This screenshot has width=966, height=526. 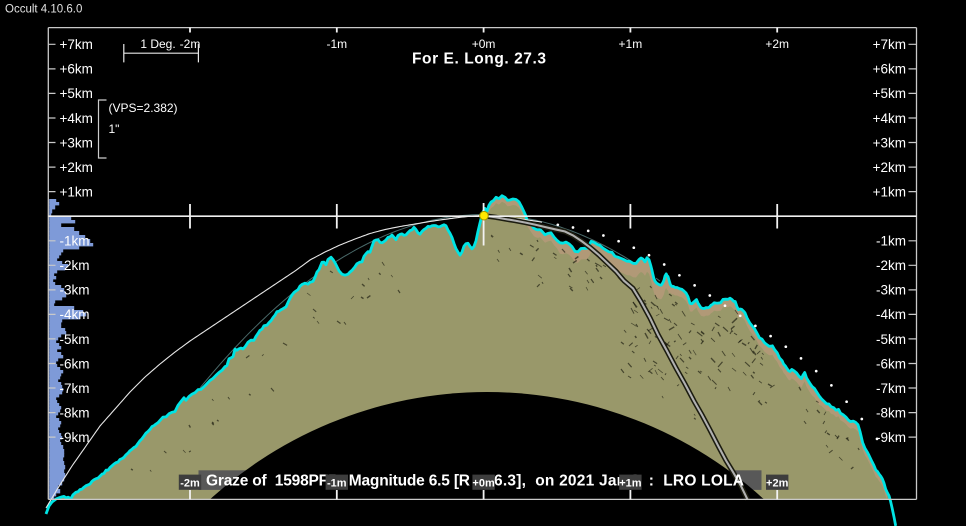 I want to click on svg-text: Occult 4.10.6.0, so click(x=43, y=10).